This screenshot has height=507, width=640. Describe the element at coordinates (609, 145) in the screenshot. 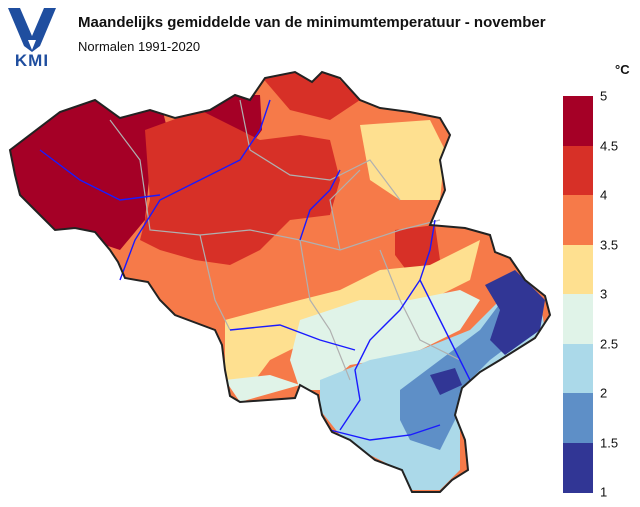

I see `legend-tick-label: 4.5` at that location.